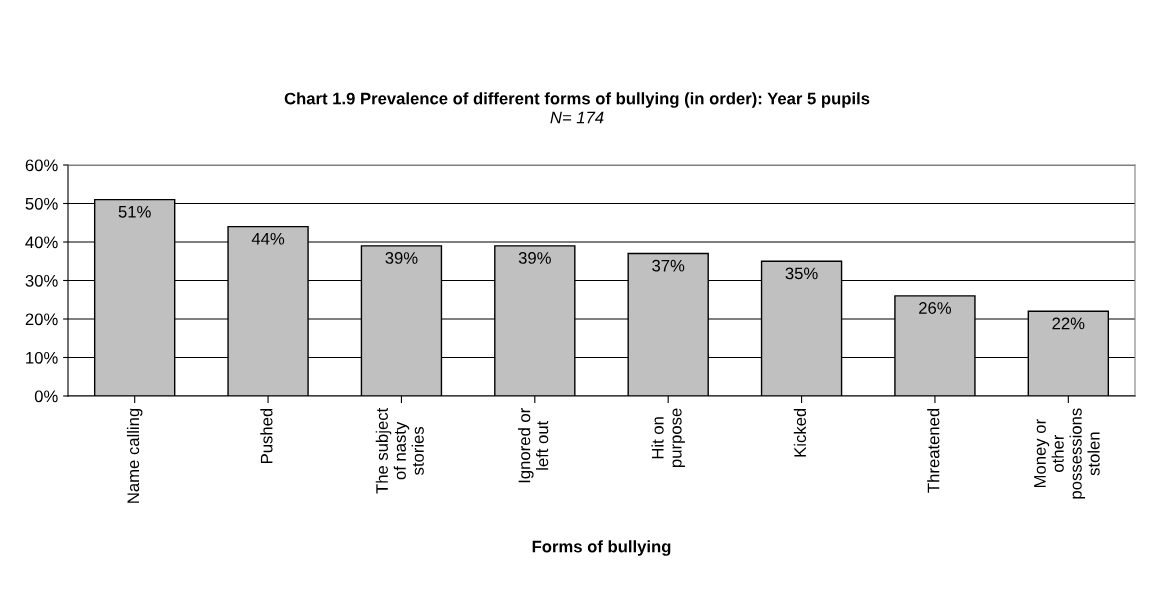 The image size is (1154, 590). Describe the element at coordinates (577, 100) in the screenshot. I see `chart-title: Chart 1.9 Prevalence of different forms of bullying (in order): Year 5 pupils` at that location.